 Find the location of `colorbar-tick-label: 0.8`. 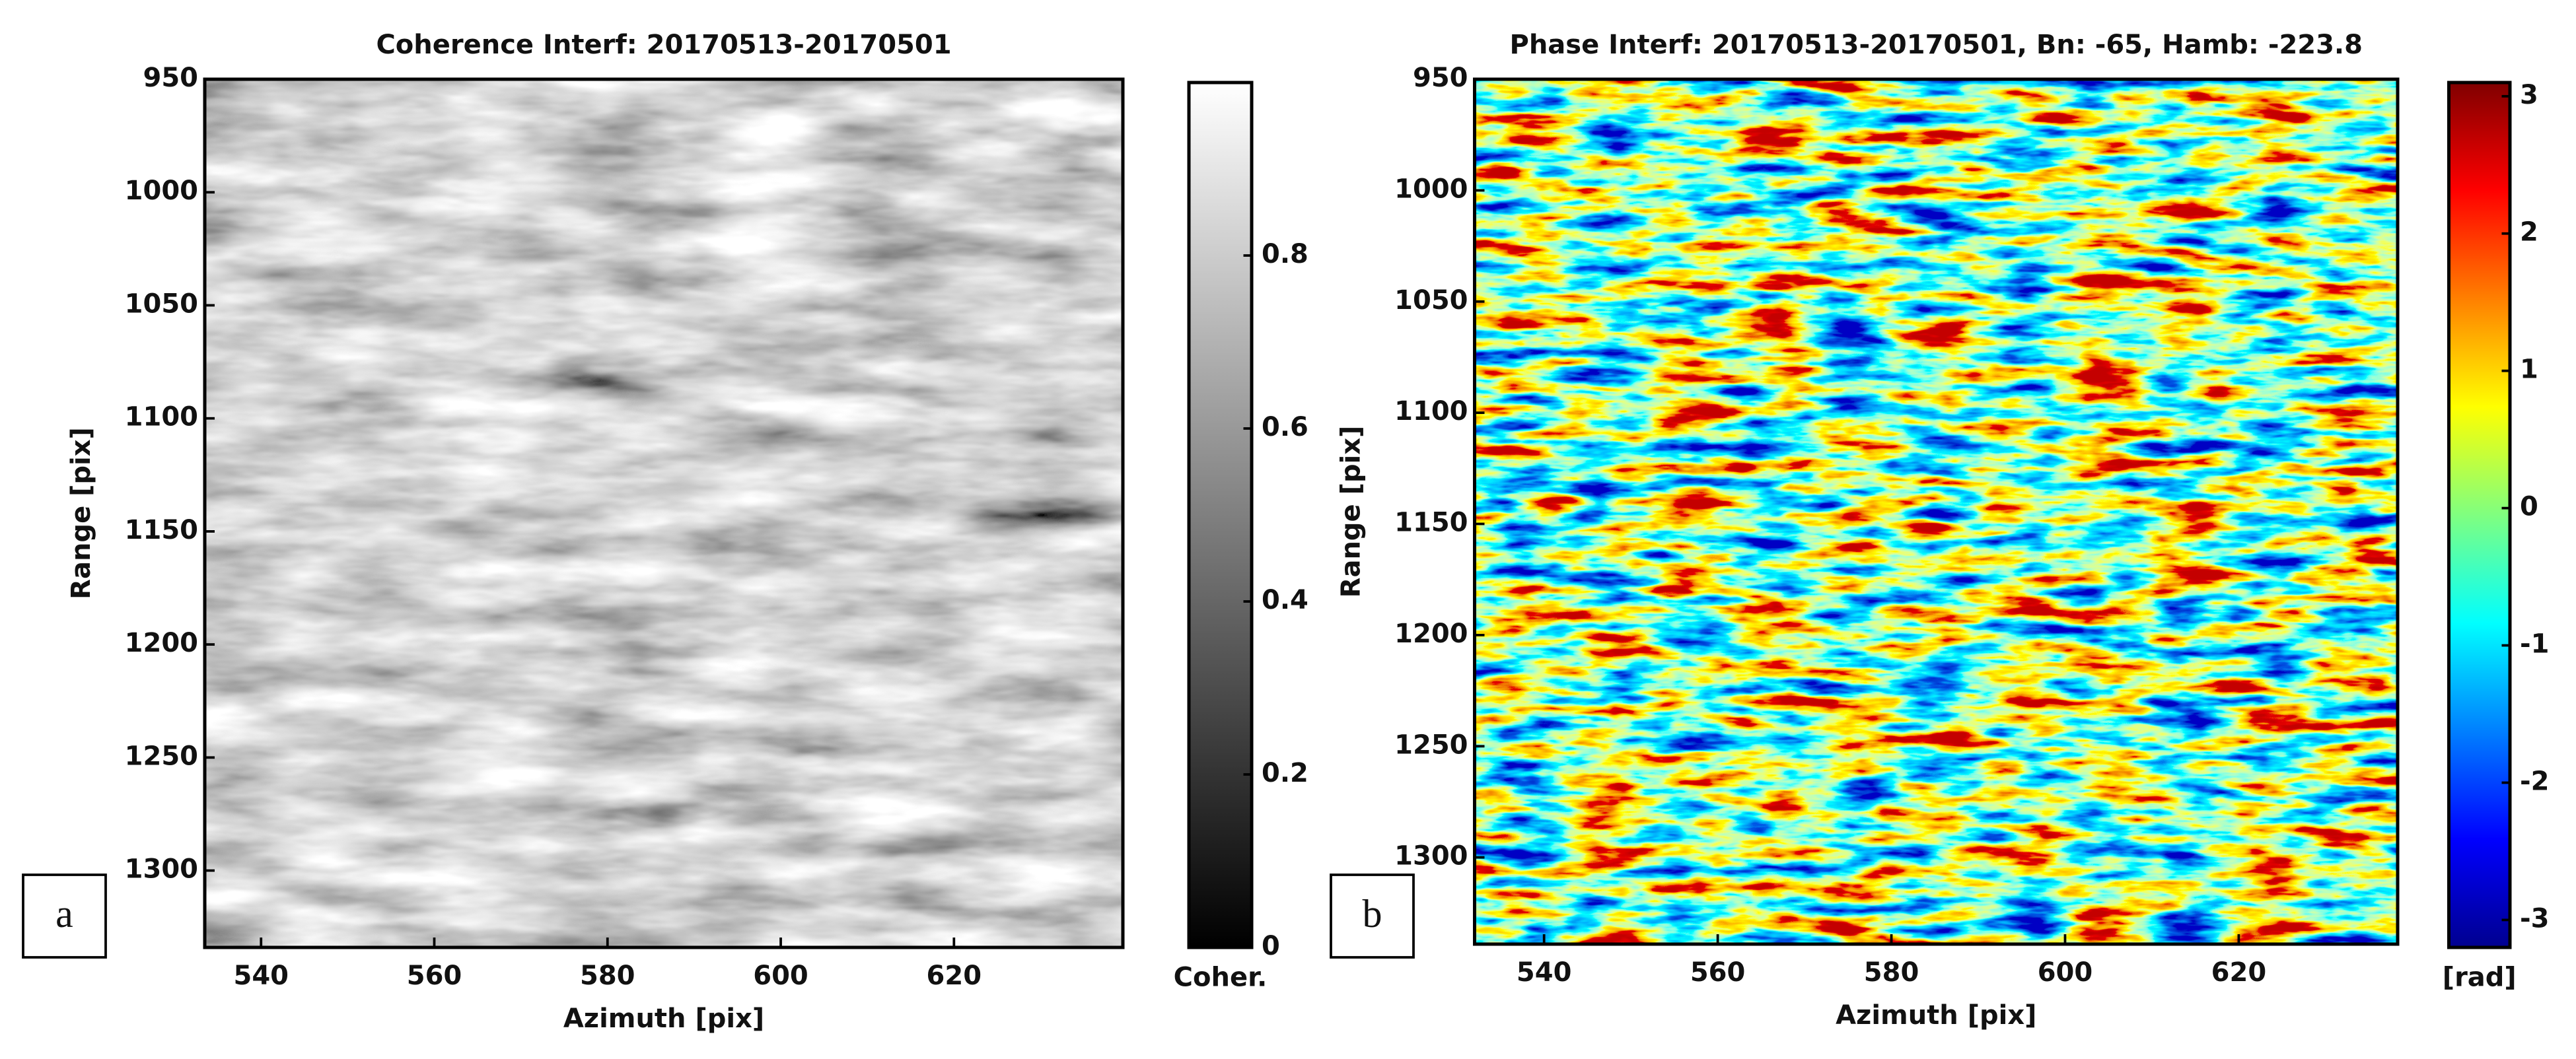

colorbar-tick-label: 0.8 is located at coordinates (1285, 254).